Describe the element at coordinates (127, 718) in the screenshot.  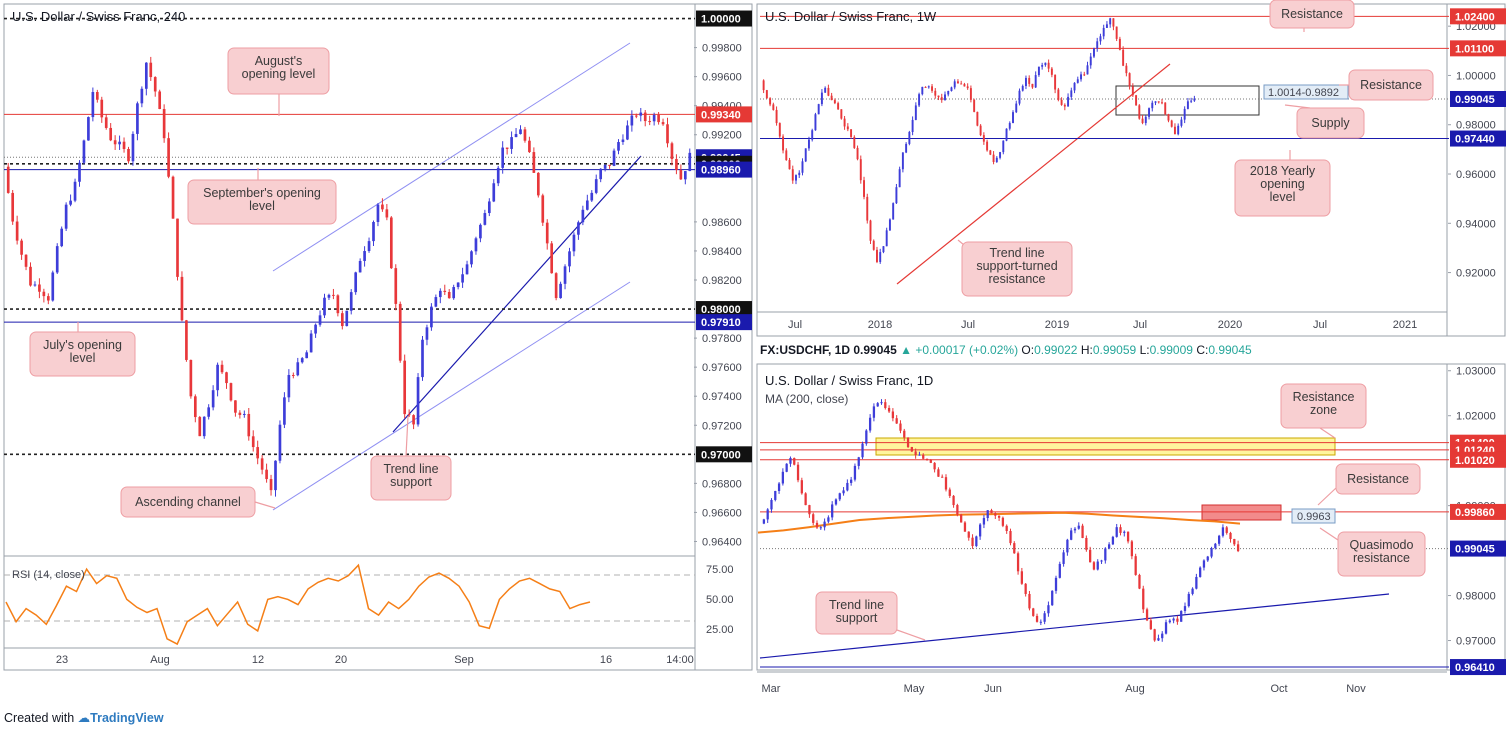
I see `tradingview-brand: TradingView` at that location.